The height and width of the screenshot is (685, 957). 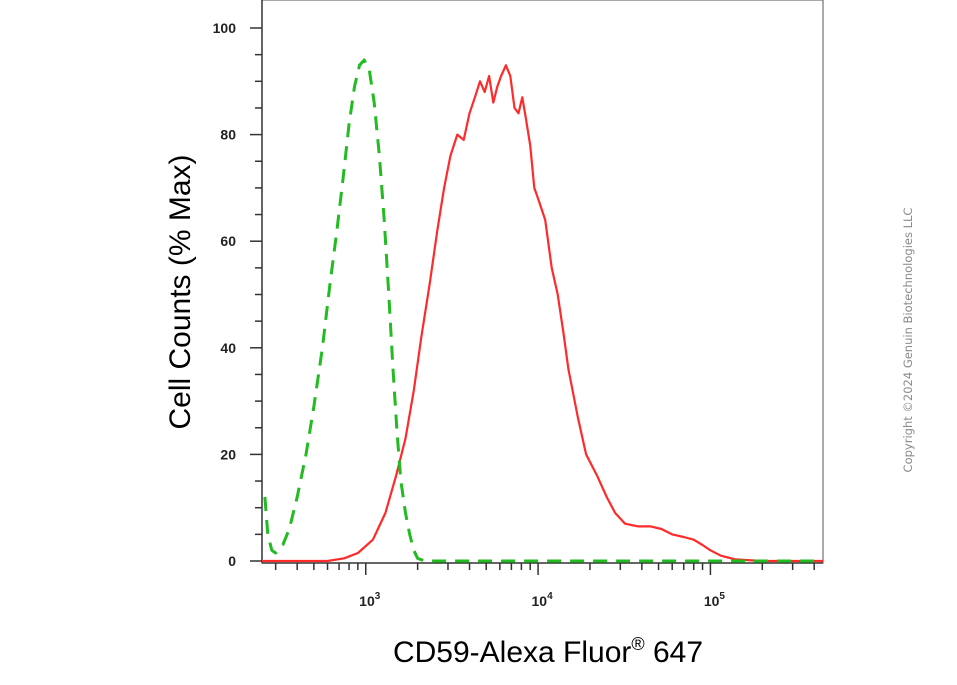 I want to click on y-tick-label: 80, so click(x=228, y=135).